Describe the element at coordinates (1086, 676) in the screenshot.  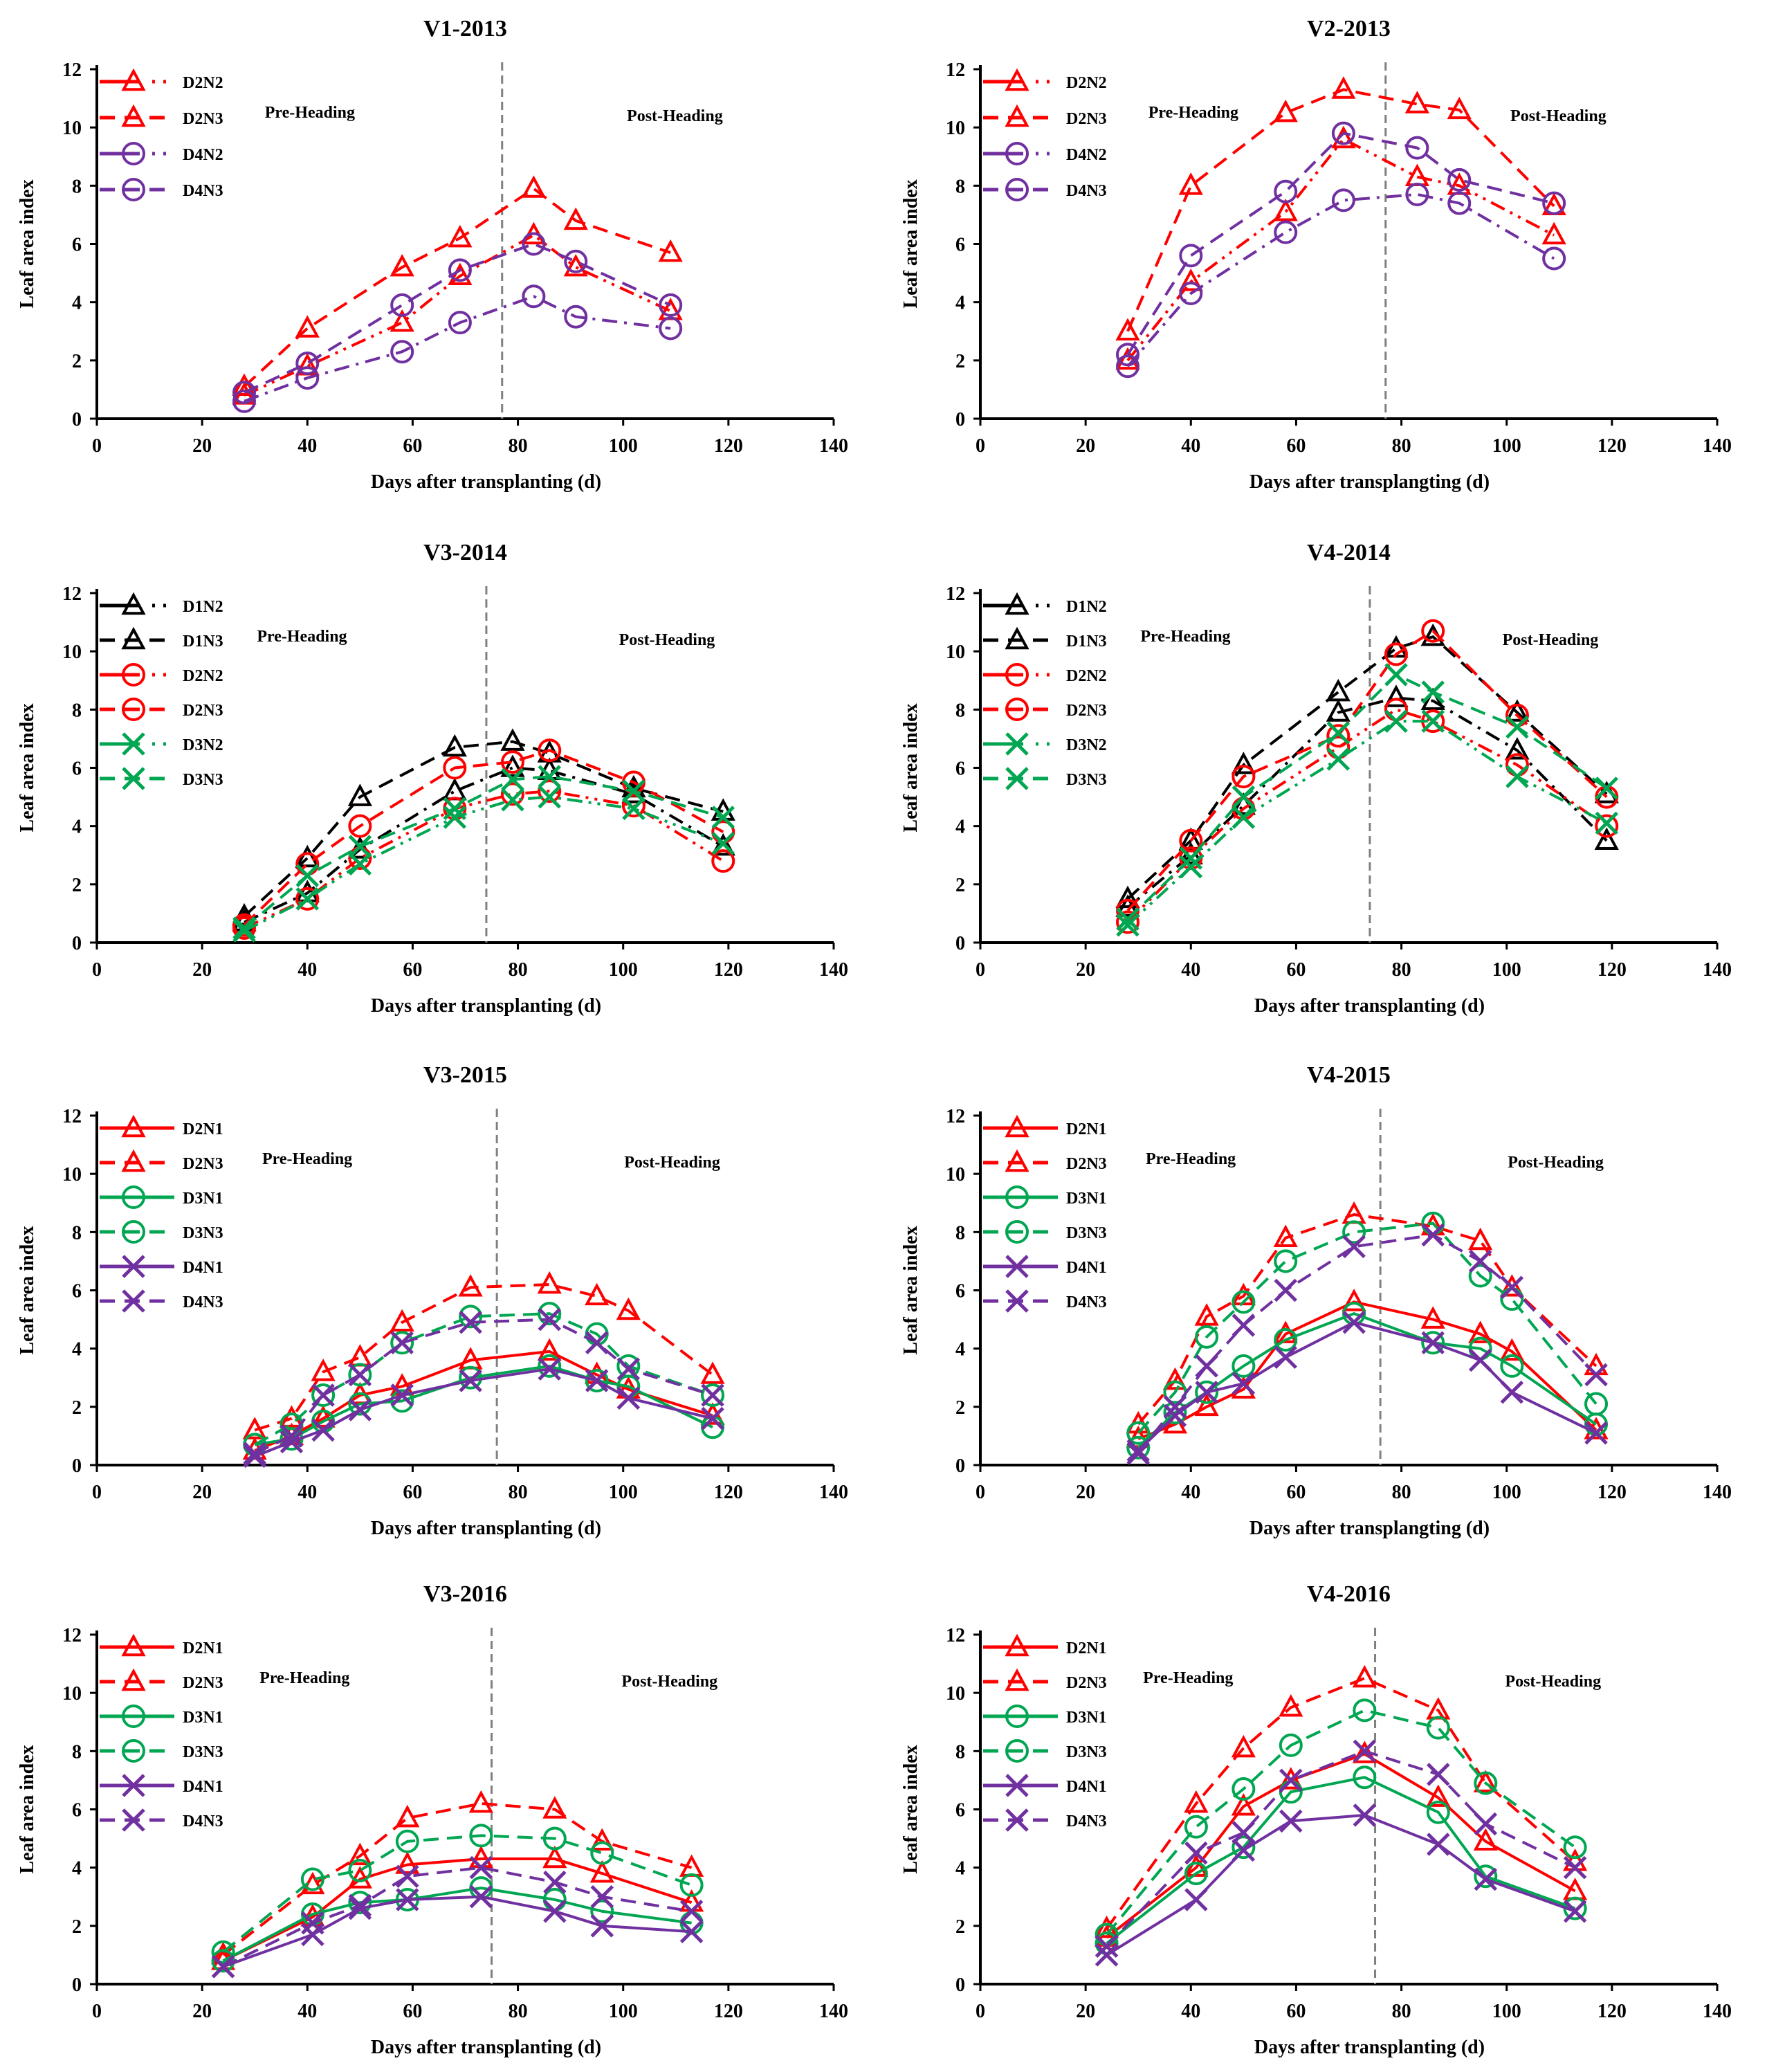
I see `legend-label: D2N2` at that location.